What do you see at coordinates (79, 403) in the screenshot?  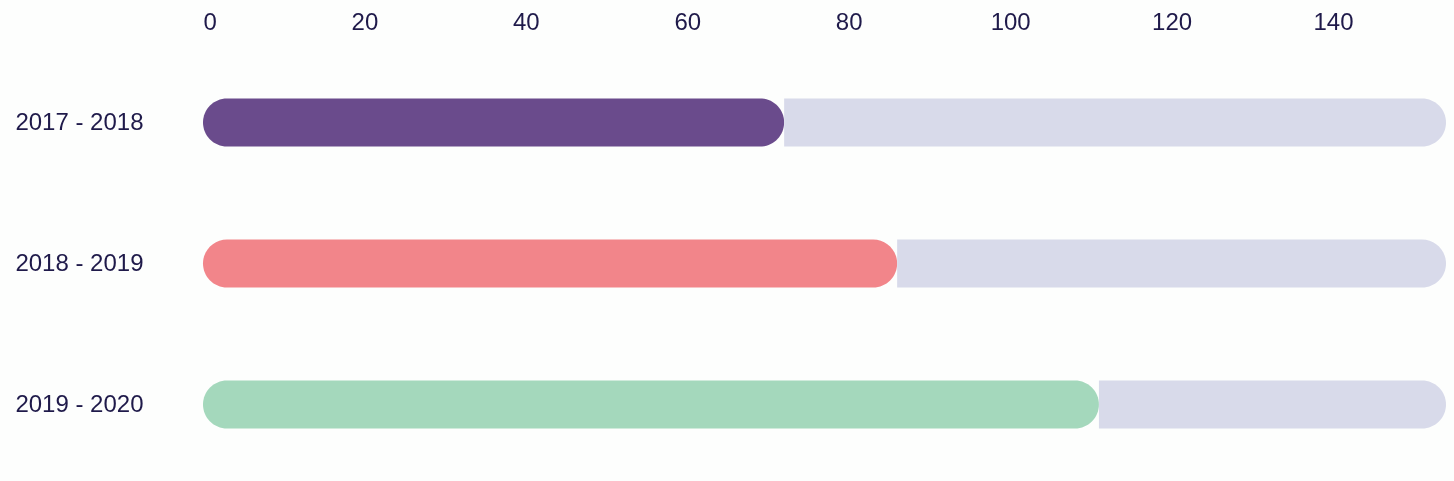 I see `y-tick-label: 2019 - 2020` at bounding box center [79, 403].